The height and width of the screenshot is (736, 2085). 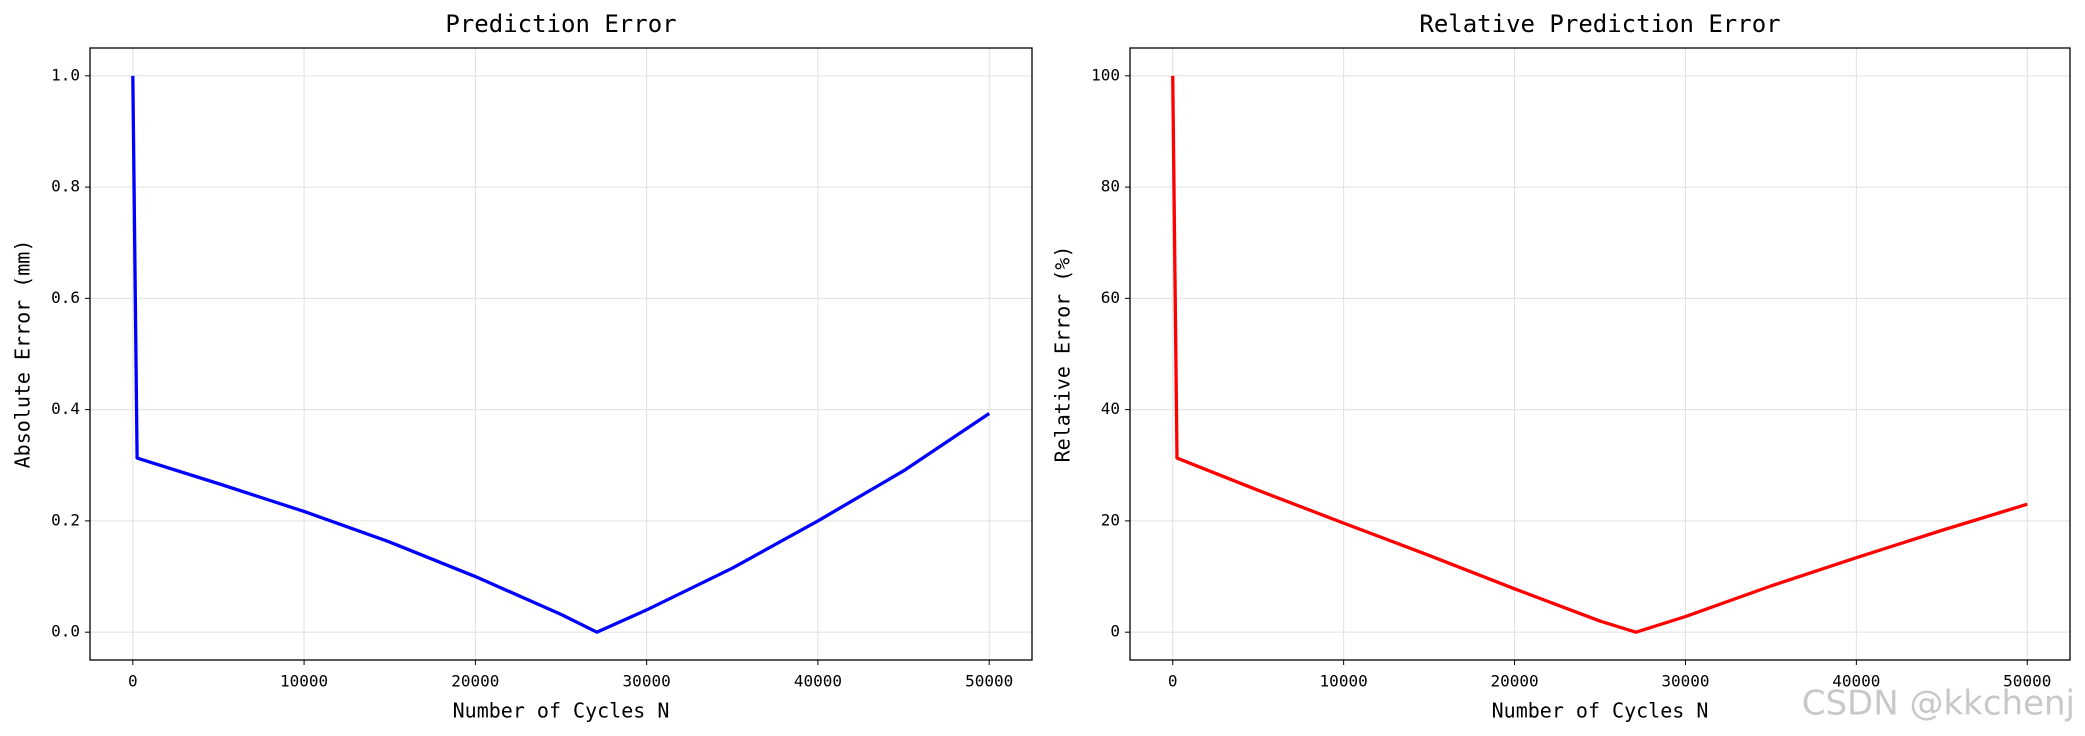 I want to click on y-tick-label: 0.8, so click(x=65, y=186).